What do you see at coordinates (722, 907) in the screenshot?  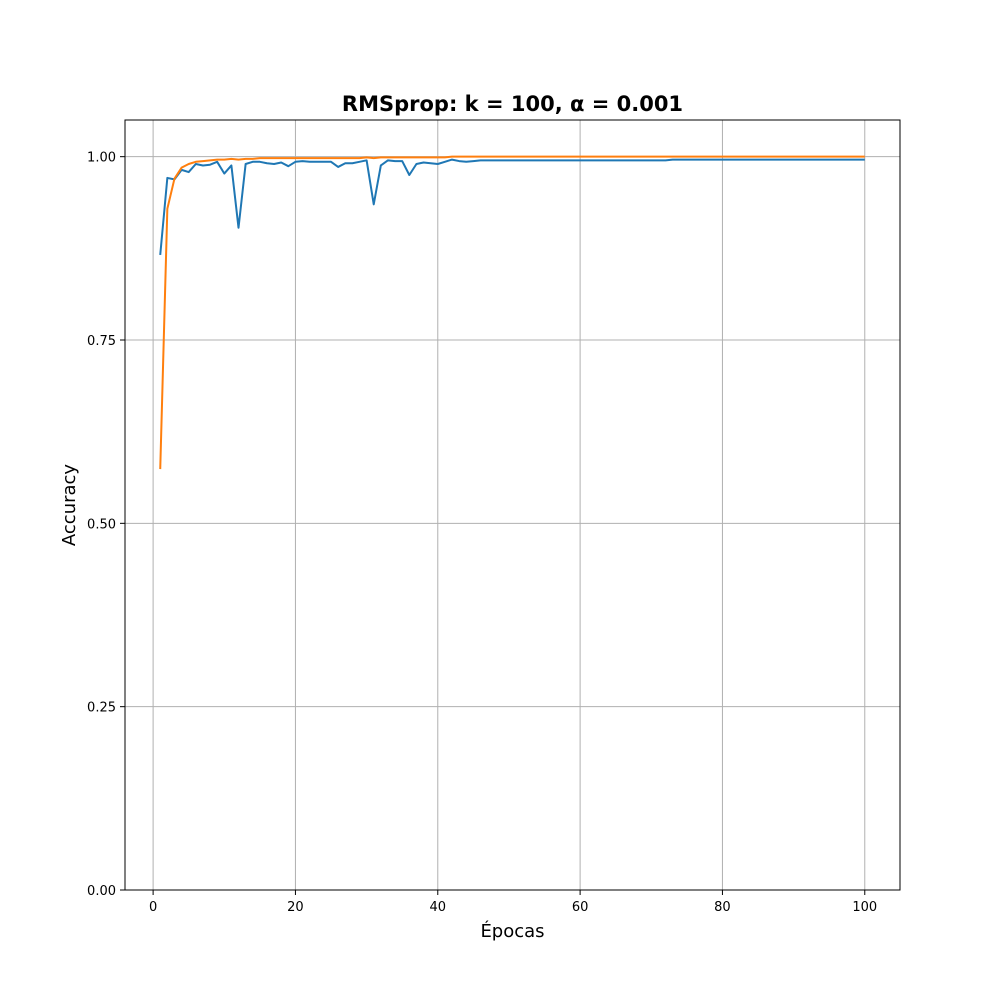 I see `x-tick-label: 80` at bounding box center [722, 907].